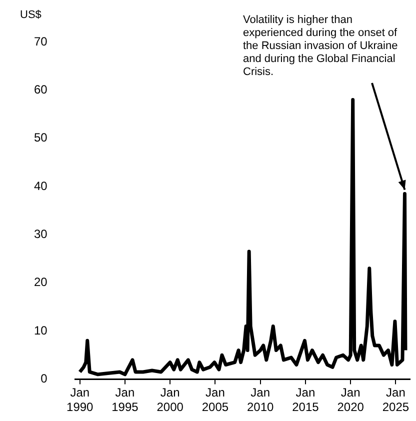 This screenshot has height=421, width=416. What do you see at coordinates (41, 41) in the screenshot?
I see `y-tick-label: 70` at bounding box center [41, 41].